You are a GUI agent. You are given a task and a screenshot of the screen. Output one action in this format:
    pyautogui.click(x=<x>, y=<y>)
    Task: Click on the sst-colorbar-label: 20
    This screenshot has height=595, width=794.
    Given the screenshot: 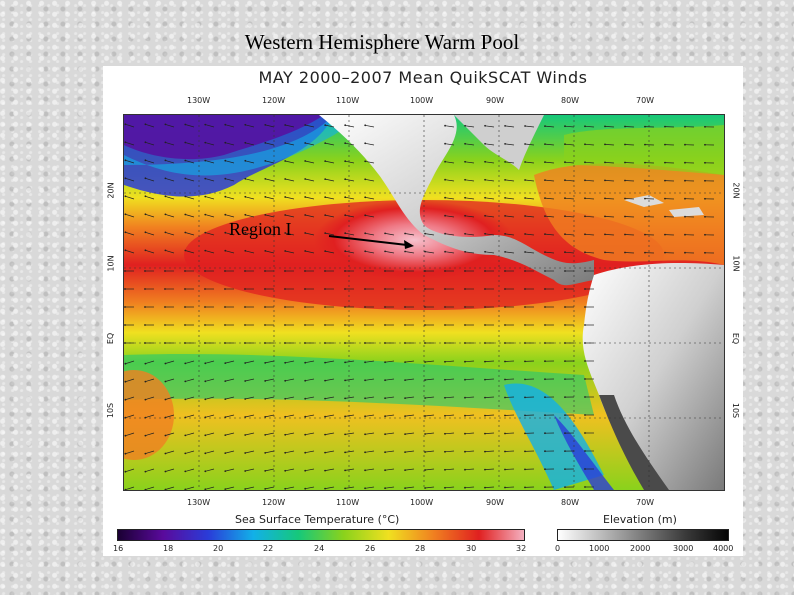 What is the action you would take?
    pyautogui.click(x=218, y=548)
    